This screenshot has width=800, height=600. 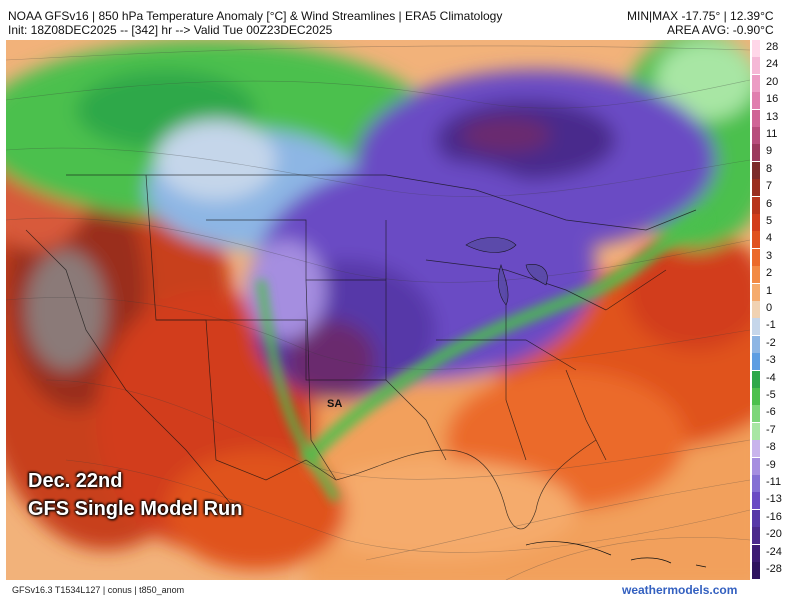 I want to click on color-scale-step: -13, so click(x=776, y=501).